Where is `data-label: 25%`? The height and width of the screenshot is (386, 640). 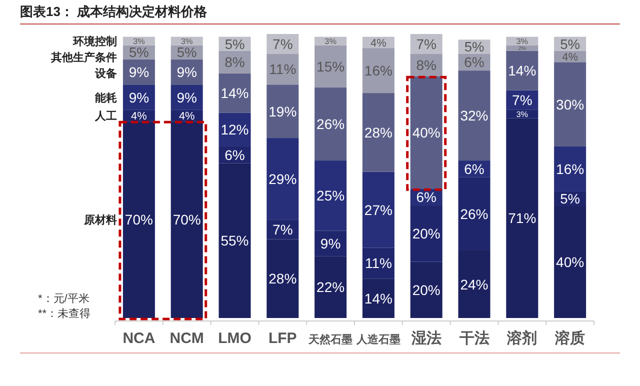 data-label: 25% is located at coordinates (330, 196).